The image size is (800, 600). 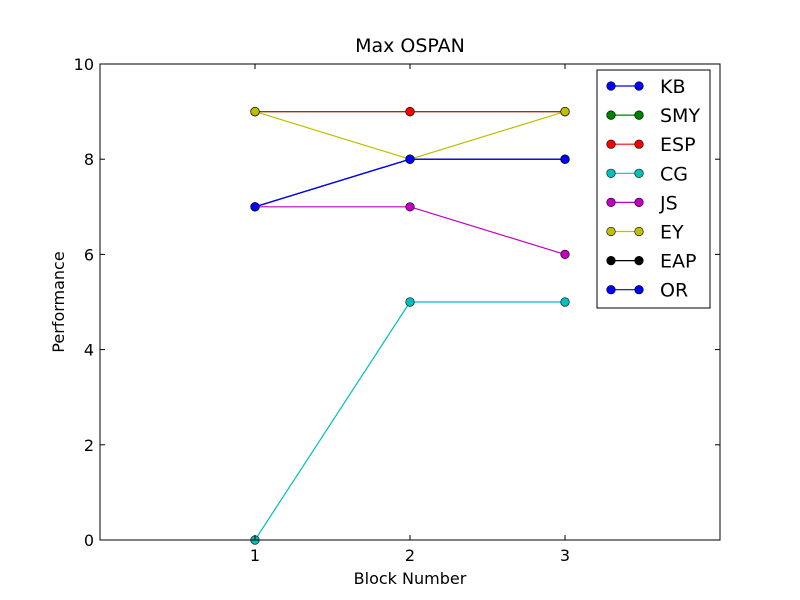 What do you see at coordinates (651, 262) in the screenshot?
I see `legend-item: EAP` at bounding box center [651, 262].